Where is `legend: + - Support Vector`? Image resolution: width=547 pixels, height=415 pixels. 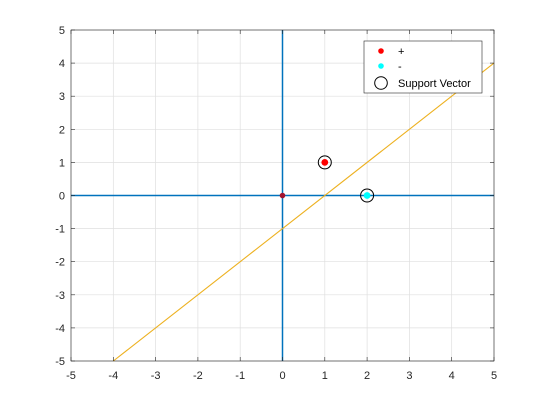 legend: + - Support Vector is located at coordinates (423, 67).